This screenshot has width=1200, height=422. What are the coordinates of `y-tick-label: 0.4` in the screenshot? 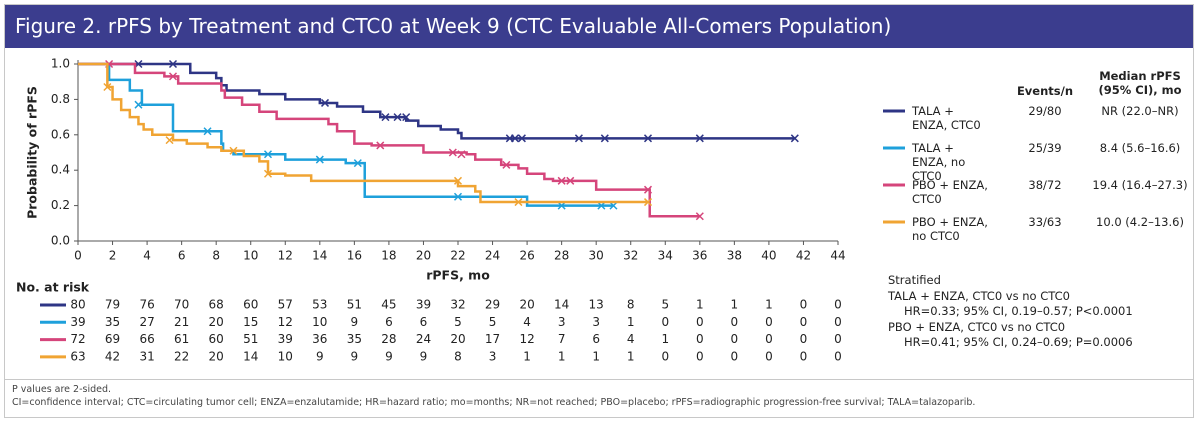 It's located at (60, 170).